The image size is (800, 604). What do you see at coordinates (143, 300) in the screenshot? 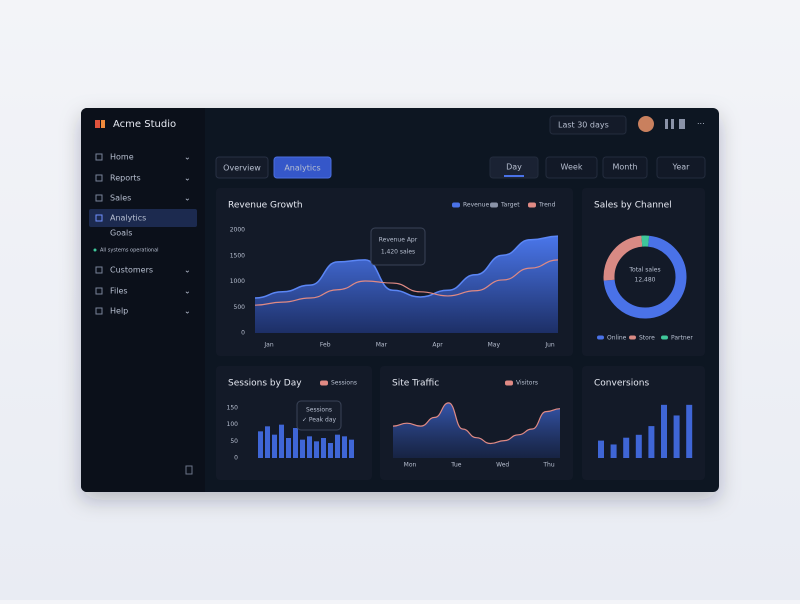
I see `sidebar` at bounding box center [143, 300].